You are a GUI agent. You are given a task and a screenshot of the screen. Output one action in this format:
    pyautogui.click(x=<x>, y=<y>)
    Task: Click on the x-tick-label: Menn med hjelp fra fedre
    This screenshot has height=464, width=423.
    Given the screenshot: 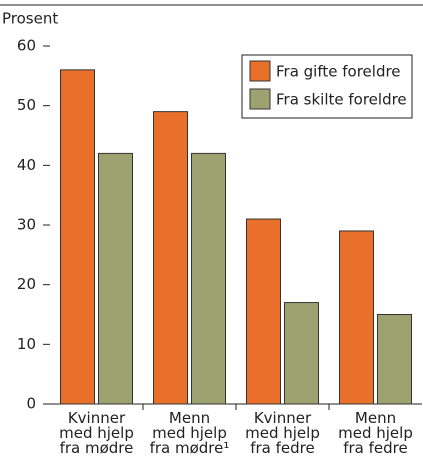 What is the action you would take?
    pyautogui.click(x=375, y=433)
    